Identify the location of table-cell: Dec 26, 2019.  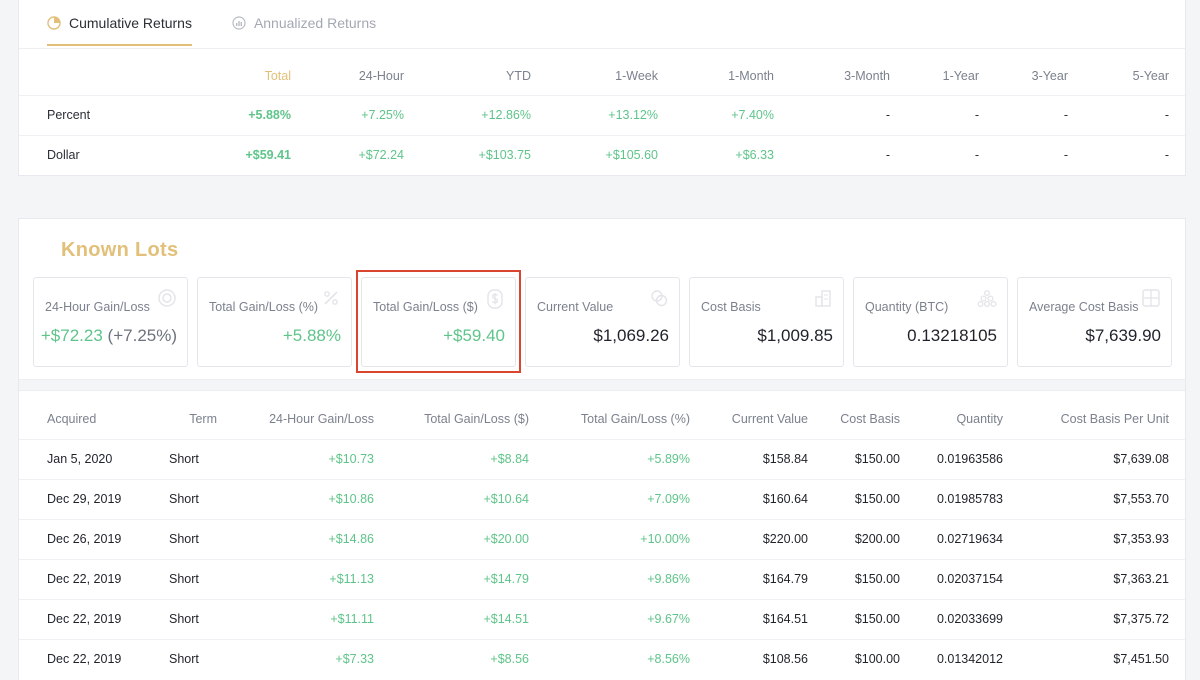
(94, 538).